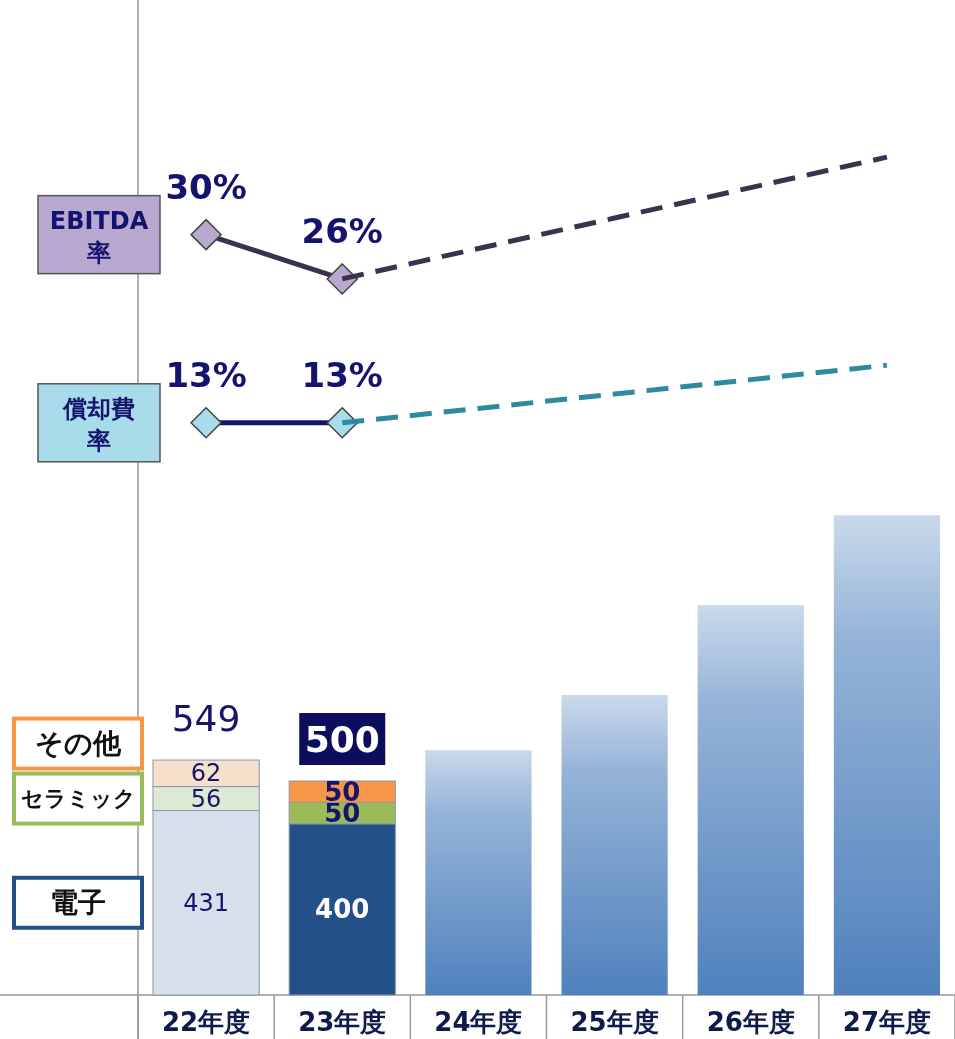 This screenshot has width=955, height=1039. Describe the element at coordinates (206, 902) in the screenshot. I see `data-label: 431` at that location.